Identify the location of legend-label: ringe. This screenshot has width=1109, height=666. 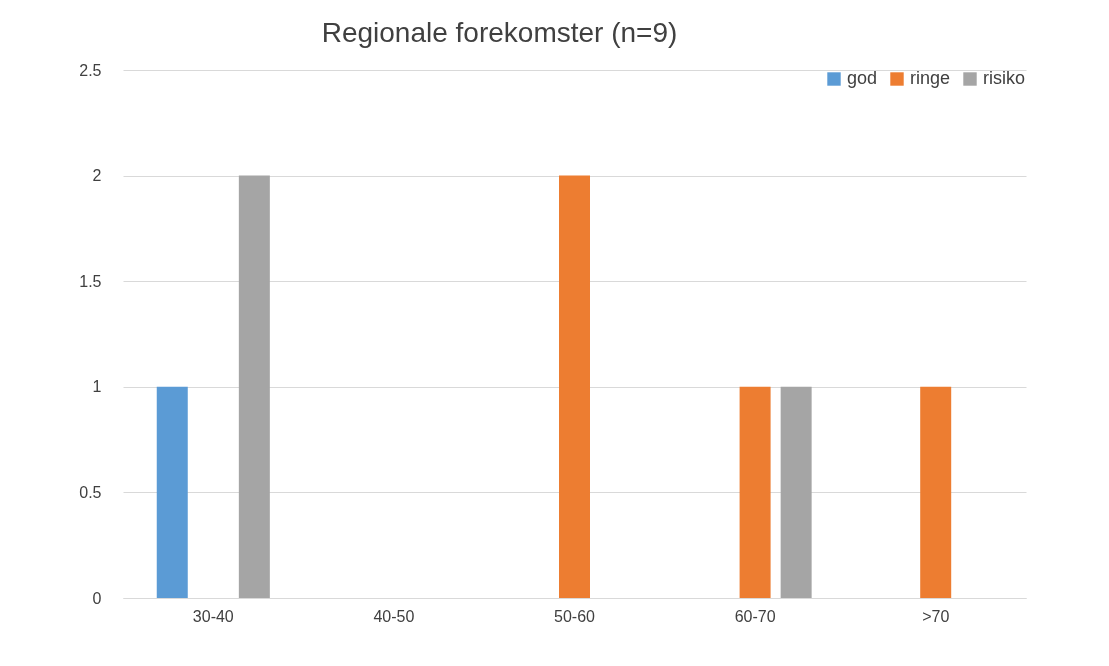
(930, 78).